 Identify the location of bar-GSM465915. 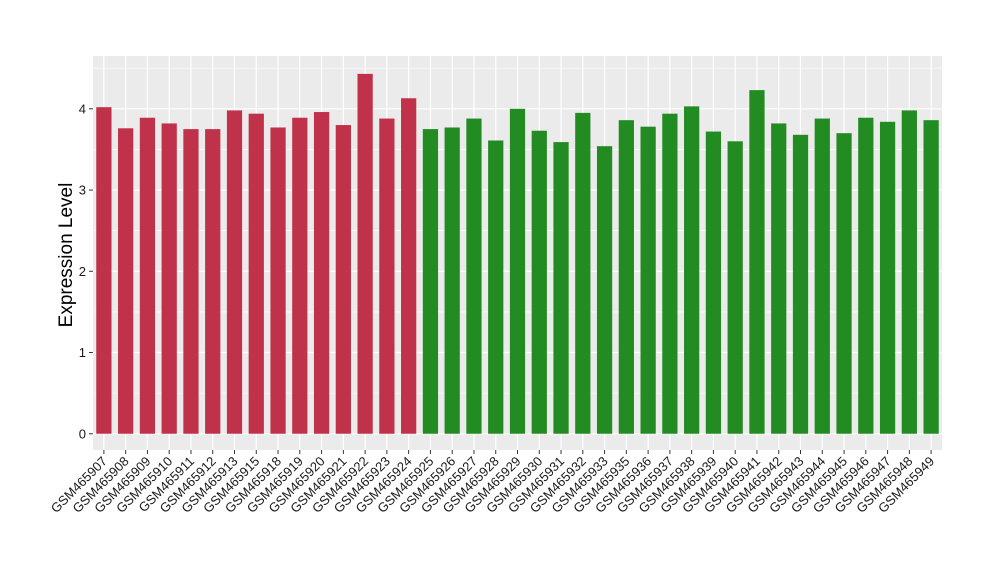
(256, 273).